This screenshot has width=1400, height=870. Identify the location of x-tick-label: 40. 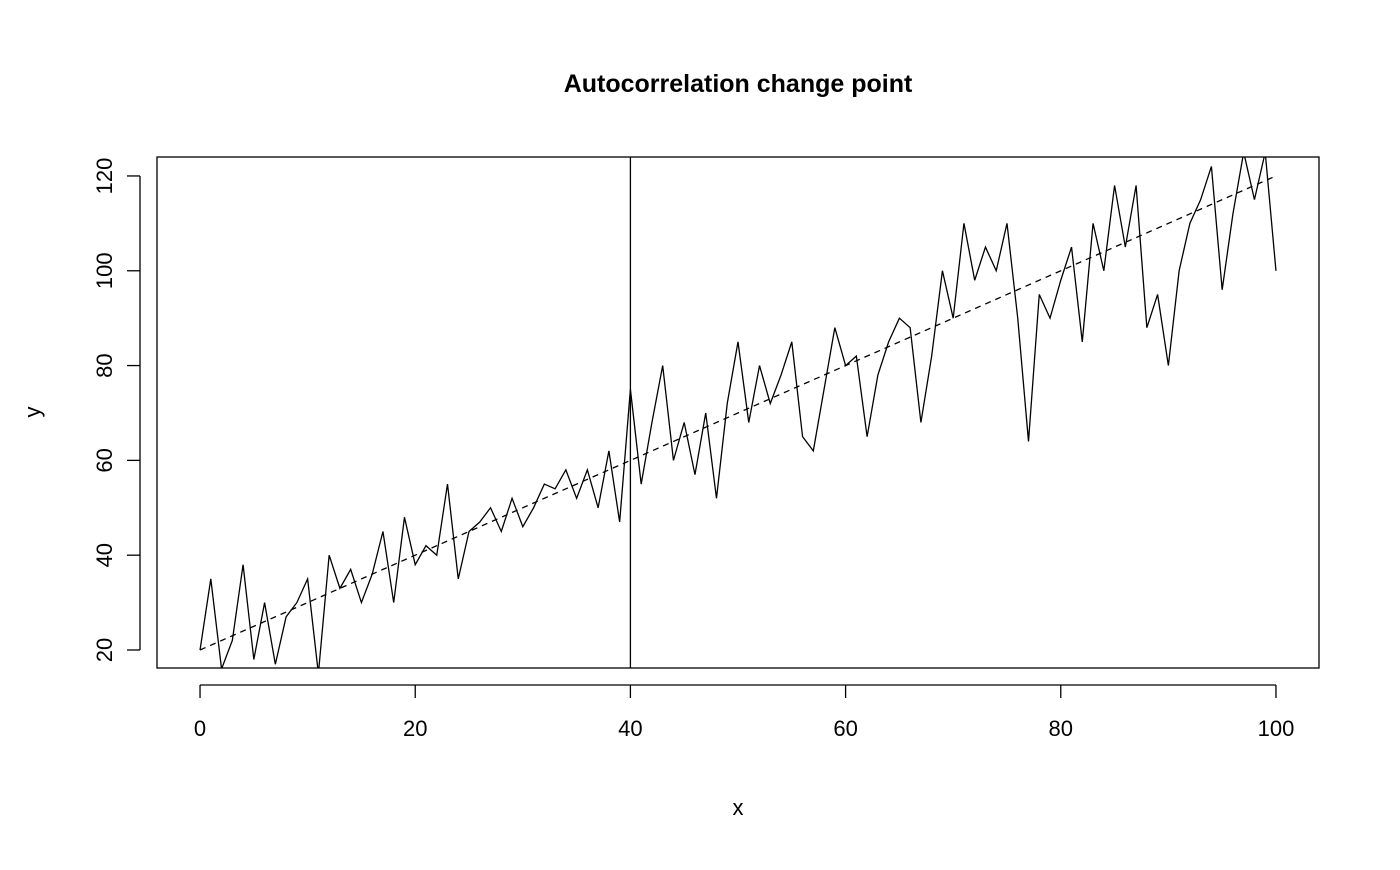
(630, 728).